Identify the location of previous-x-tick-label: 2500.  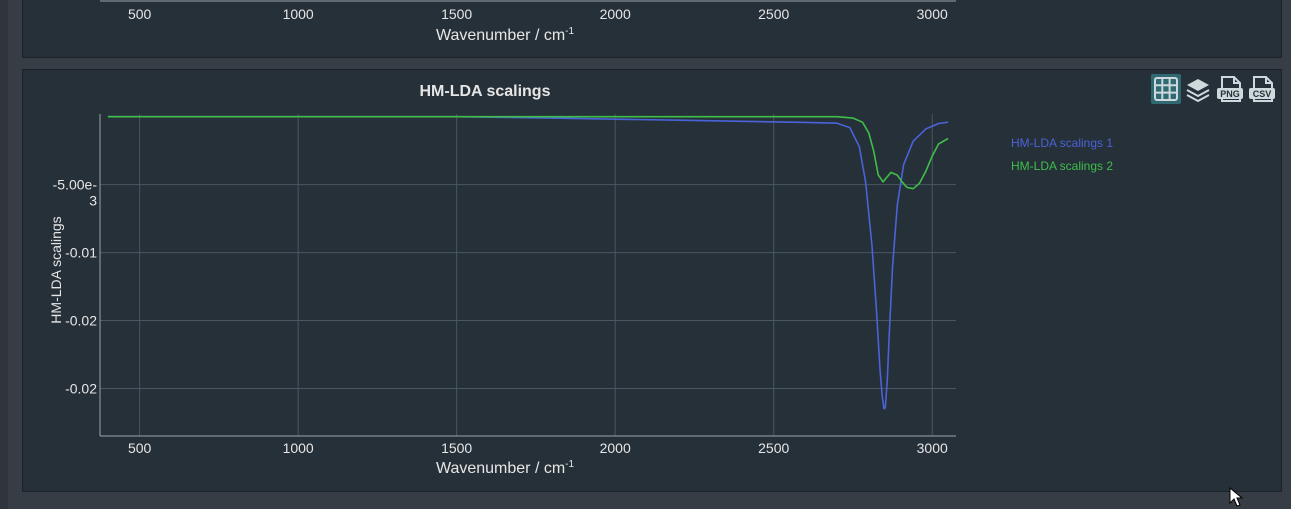
(773, 14).